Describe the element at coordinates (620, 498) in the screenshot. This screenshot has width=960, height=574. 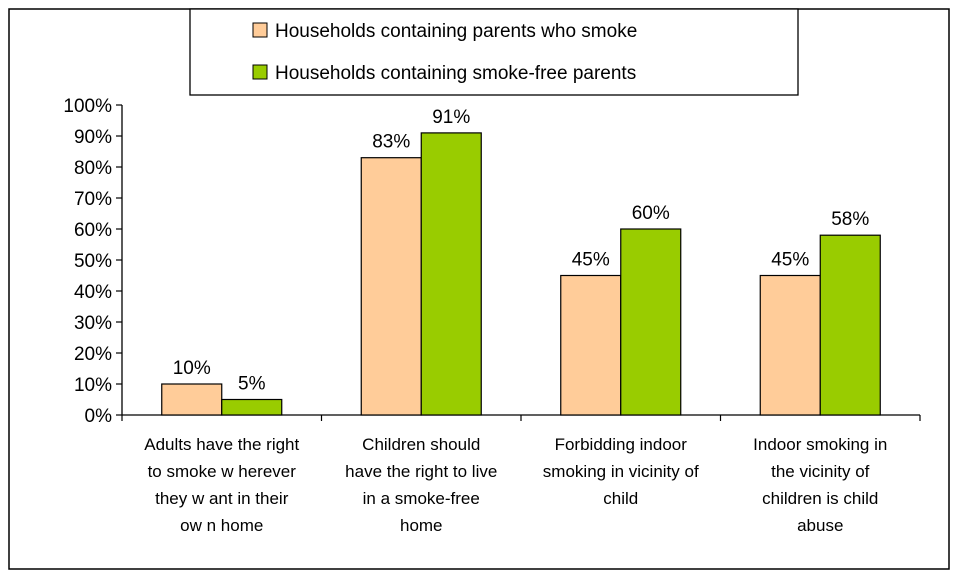
I see `category-label-line: child` at that location.